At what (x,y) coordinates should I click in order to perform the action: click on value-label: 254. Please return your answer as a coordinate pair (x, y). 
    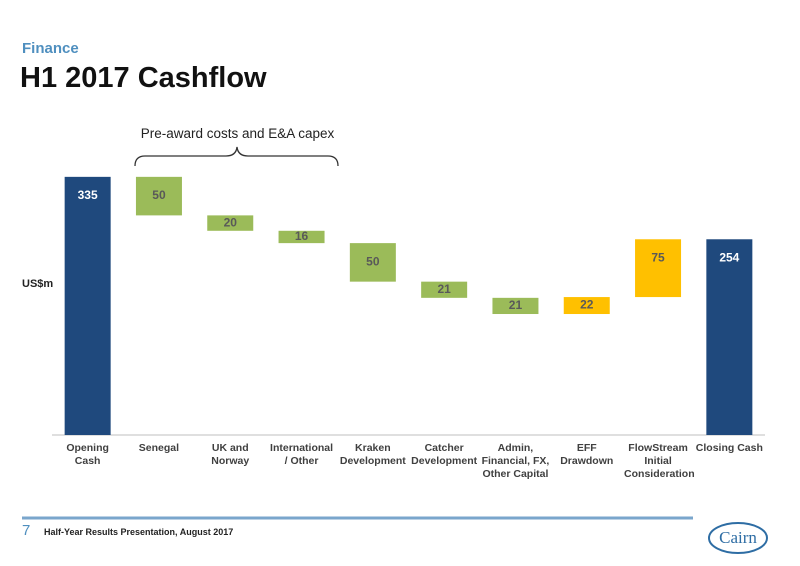
    Looking at the image, I should click on (729, 257).